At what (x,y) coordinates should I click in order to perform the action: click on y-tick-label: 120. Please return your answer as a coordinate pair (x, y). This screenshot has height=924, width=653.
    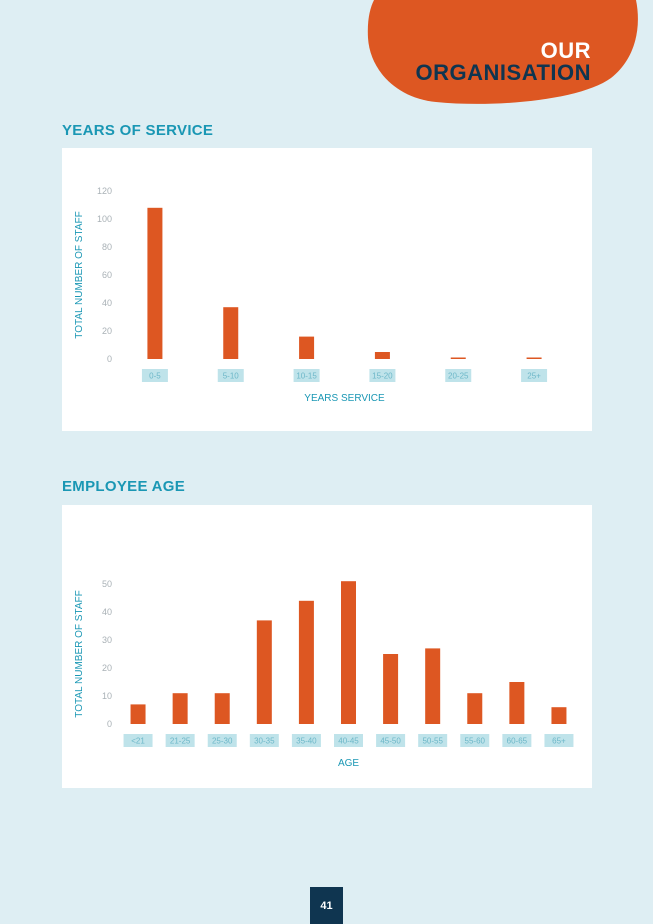
    Looking at the image, I should click on (104, 191).